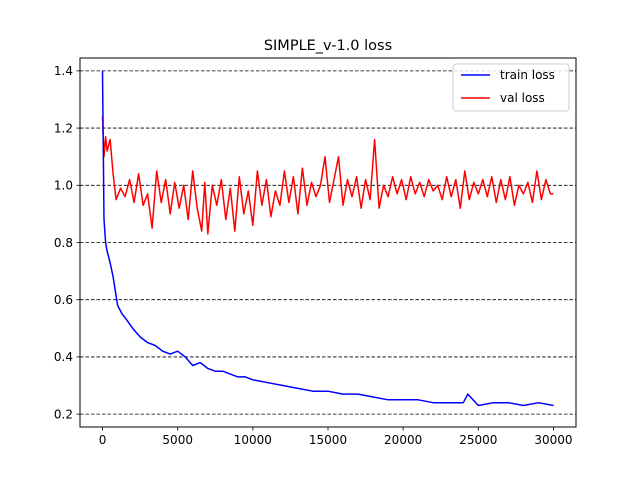 The height and width of the screenshot is (480, 640). Describe the element at coordinates (63, 71) in the screenshot. I see `y-tick-label: 1.4` at that location.